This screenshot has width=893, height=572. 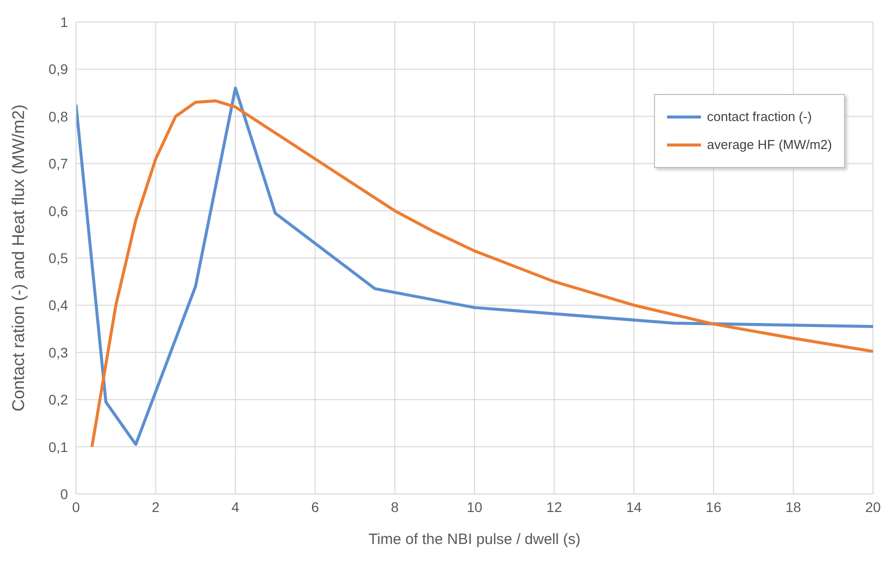 I want to click on y-tick-label: 0,6, so click(x=58, y=210).